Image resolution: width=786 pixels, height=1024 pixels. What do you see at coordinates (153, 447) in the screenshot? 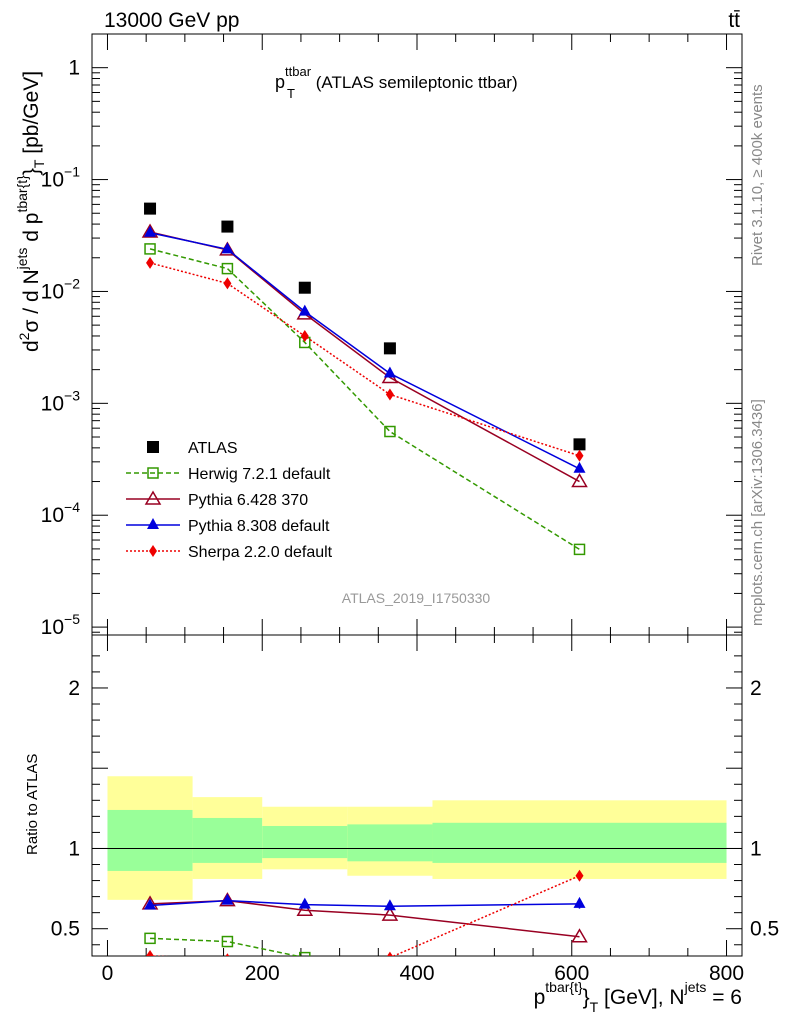
I see `legend-marker-atlas` at bounding box center [153, 447].